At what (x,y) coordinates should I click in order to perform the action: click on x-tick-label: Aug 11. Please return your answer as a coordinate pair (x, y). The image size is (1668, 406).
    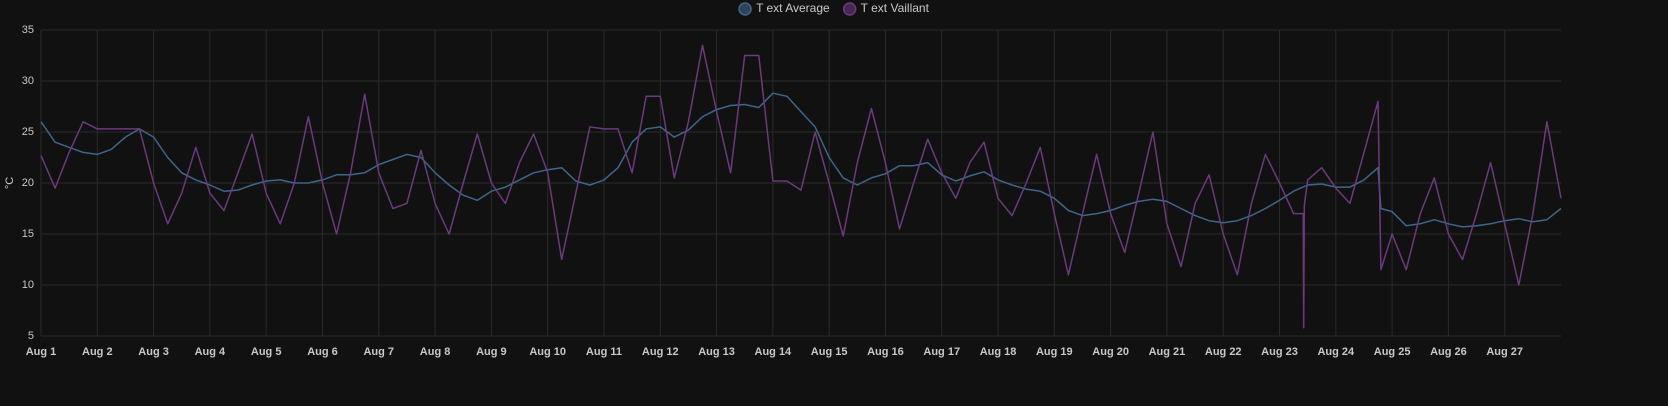
    Looking at the image, I should click on (604, 352).